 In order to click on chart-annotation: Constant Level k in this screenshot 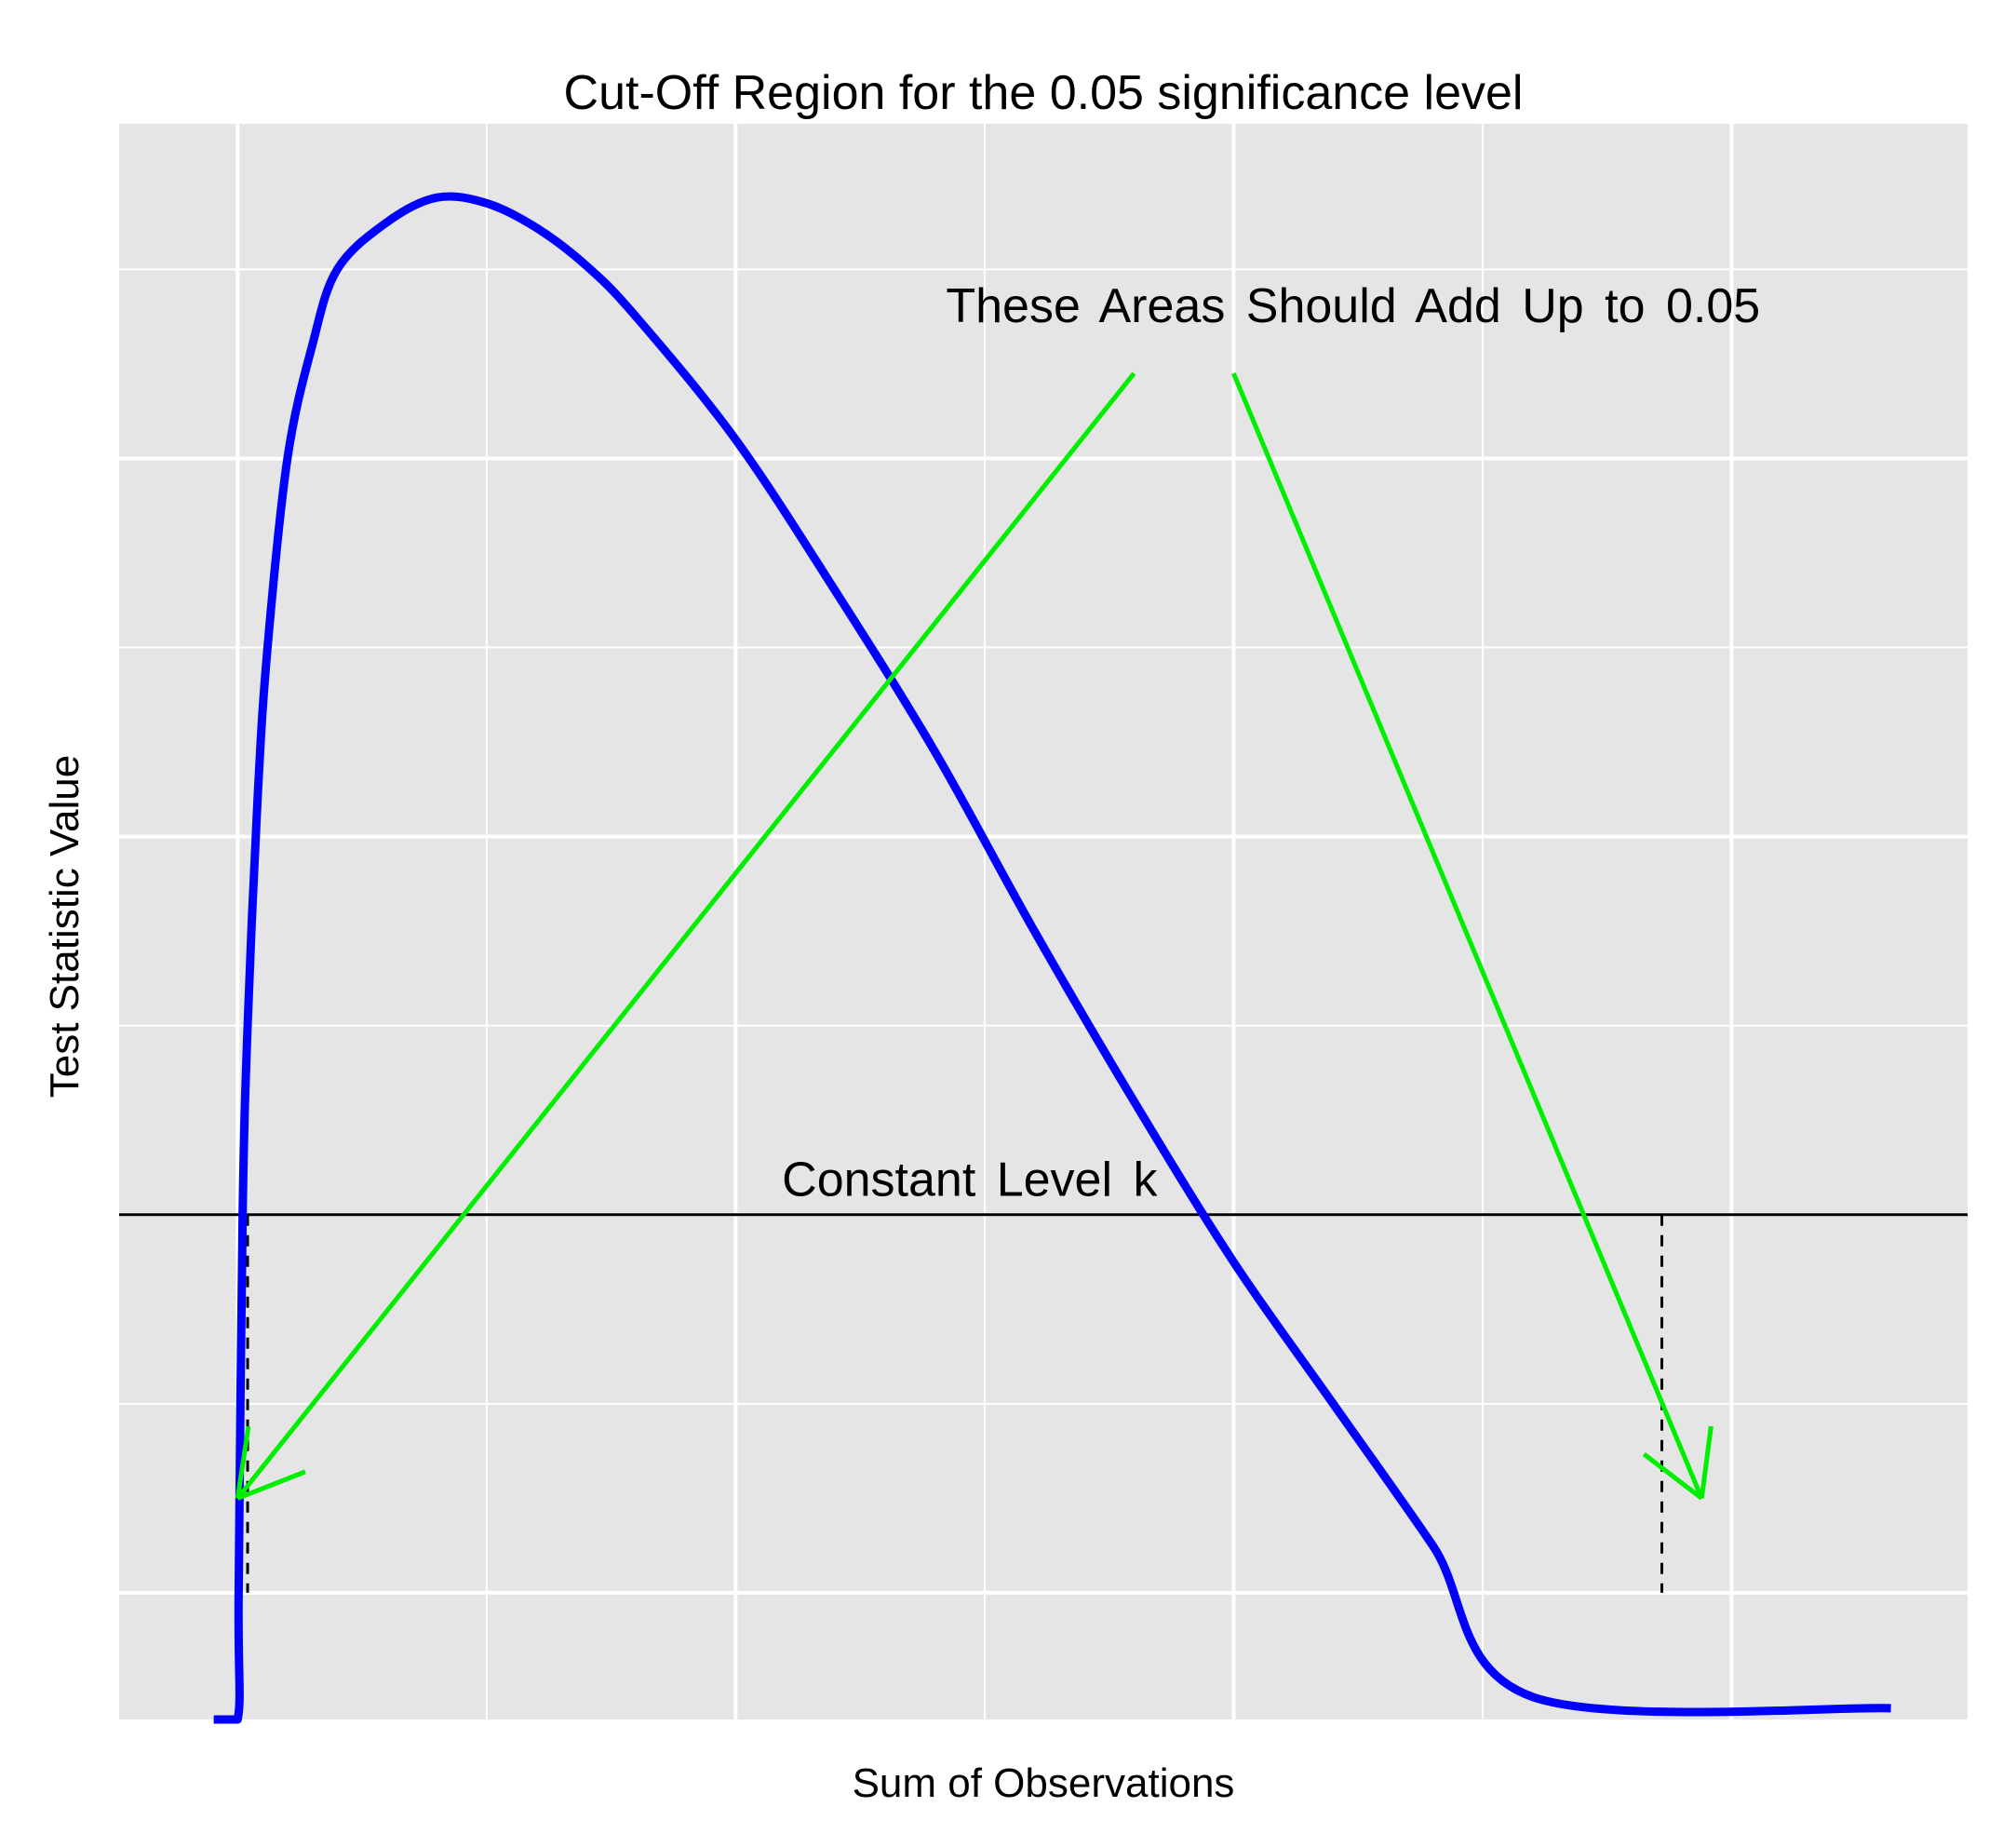, I will do `click(970, 1180)`.